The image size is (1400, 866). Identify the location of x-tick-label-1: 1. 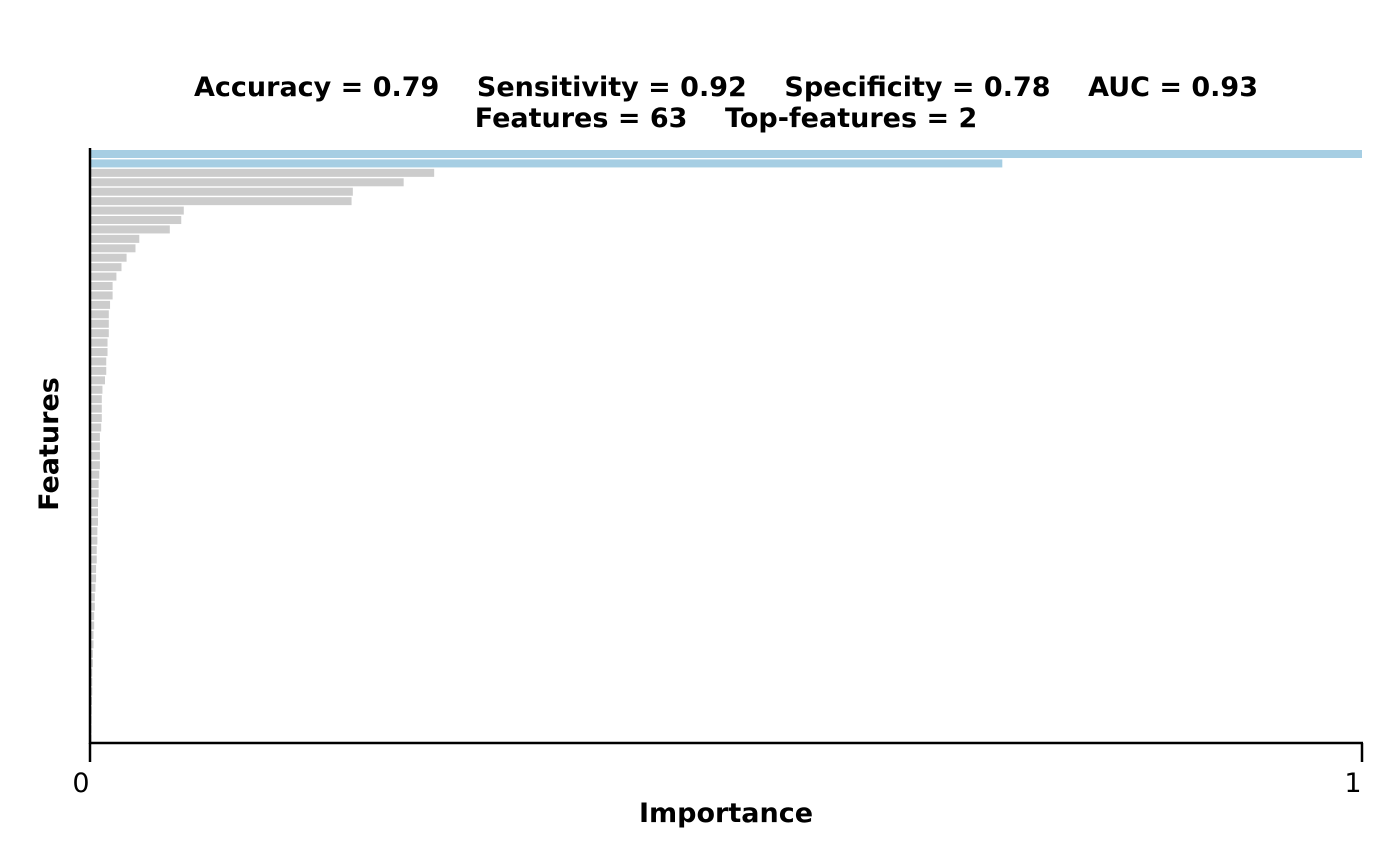
(1352, 783).